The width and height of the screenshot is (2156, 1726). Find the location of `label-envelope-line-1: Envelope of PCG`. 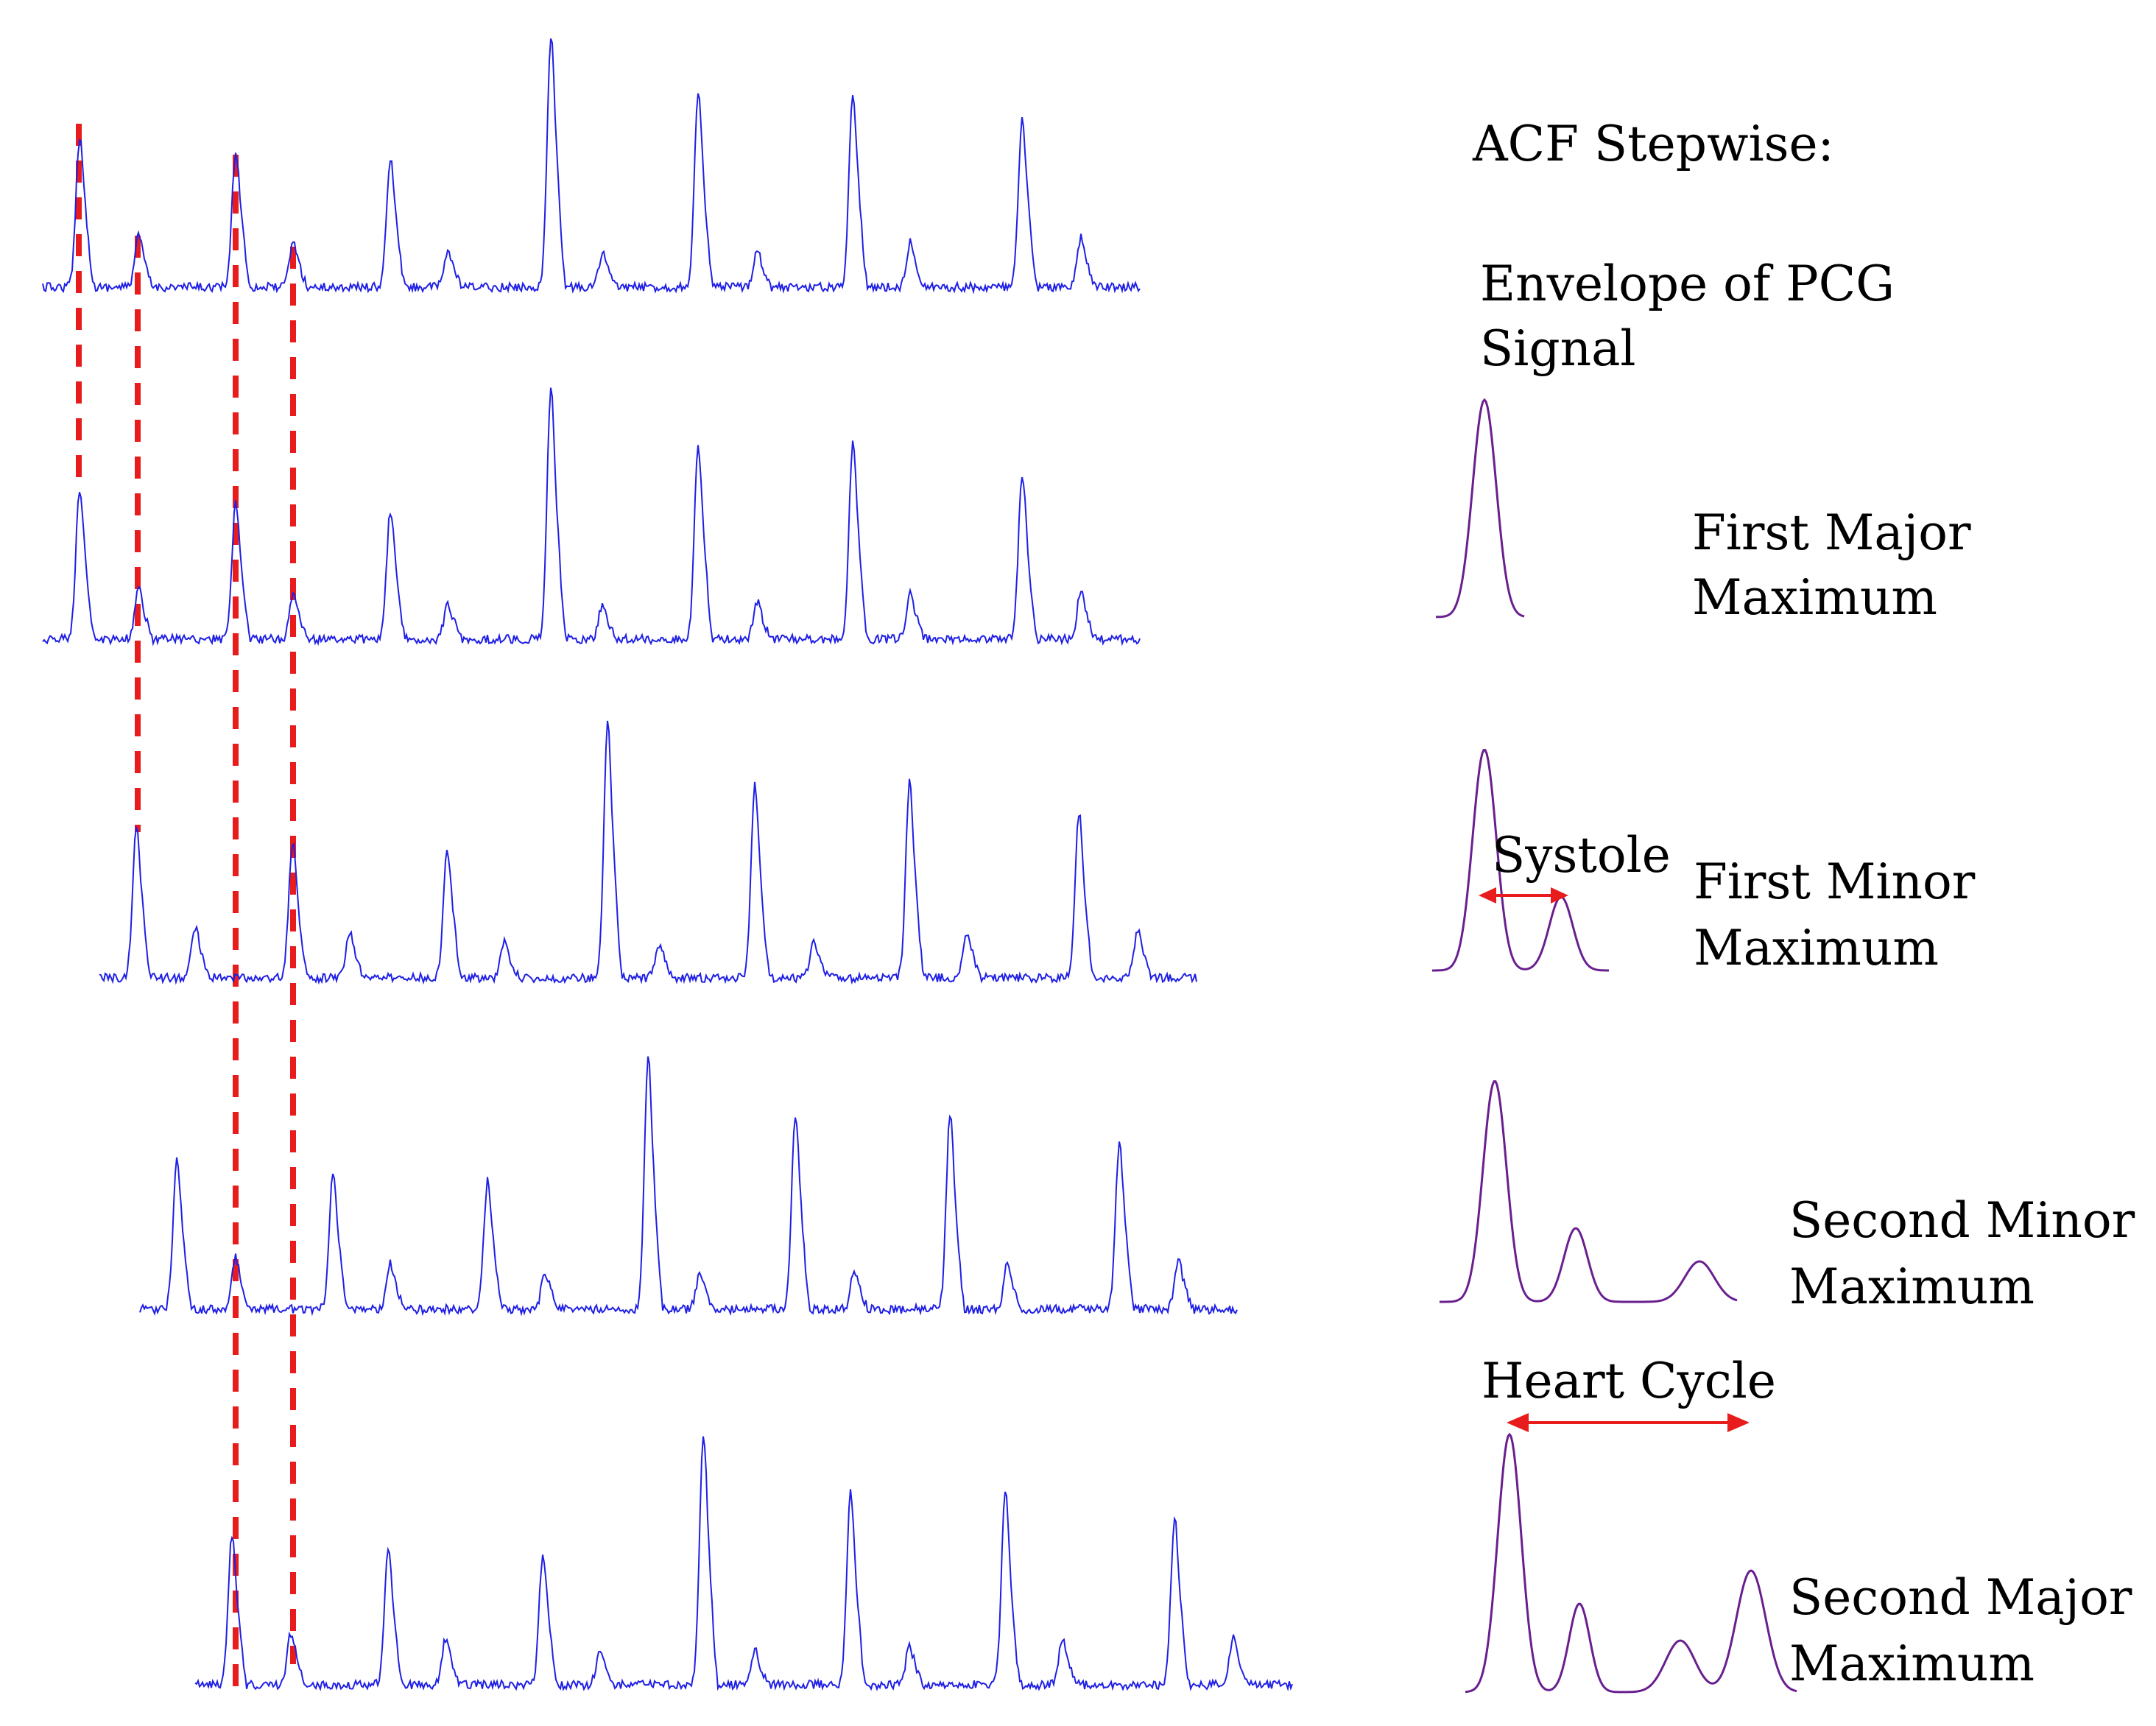

label-envelope-line-1: Envelope of PCG is located at coordinates (1687, 284).